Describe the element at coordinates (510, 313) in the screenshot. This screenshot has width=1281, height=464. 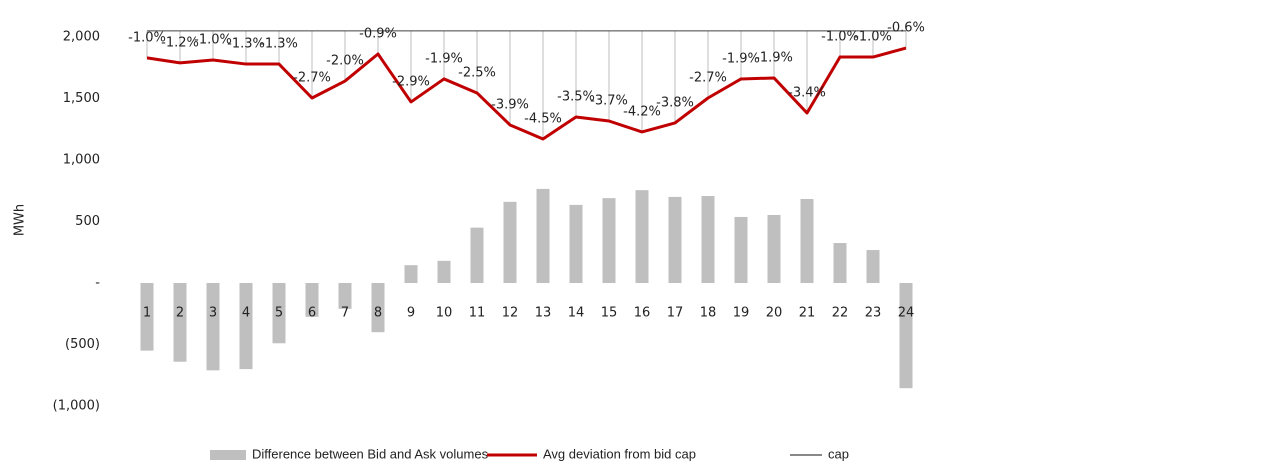
I see `x-tick-label: 12` at that location.